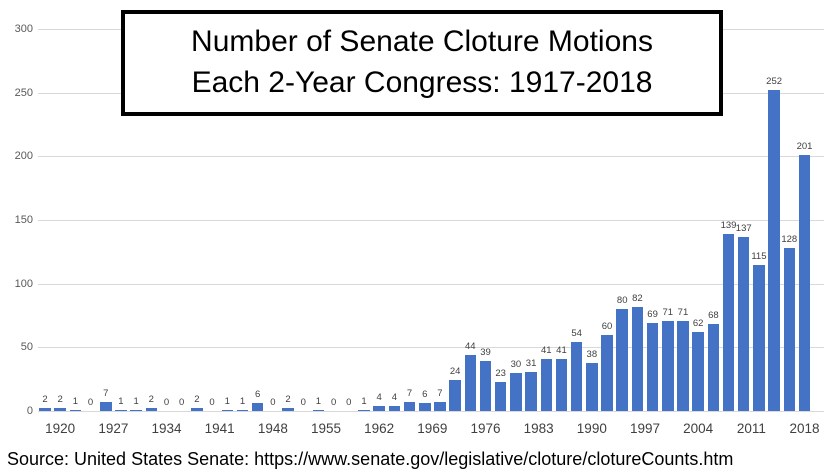  I want to click on x-axis-tick-label: 1976, so click(485, 428).